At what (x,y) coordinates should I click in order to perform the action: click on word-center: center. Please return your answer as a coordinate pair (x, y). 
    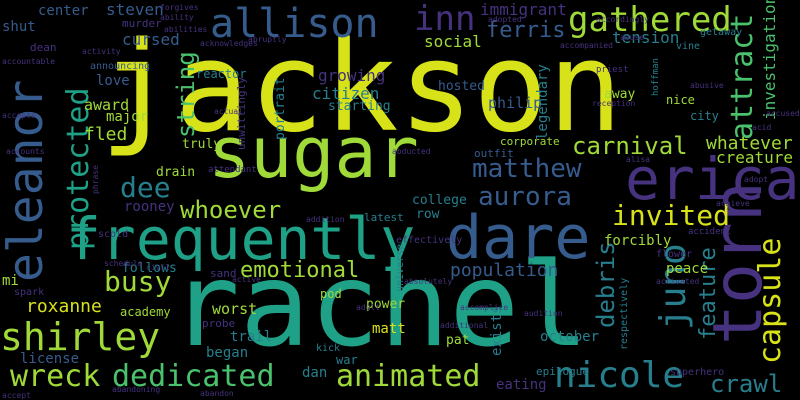
    Looking at the image, I should click on (63, 11).